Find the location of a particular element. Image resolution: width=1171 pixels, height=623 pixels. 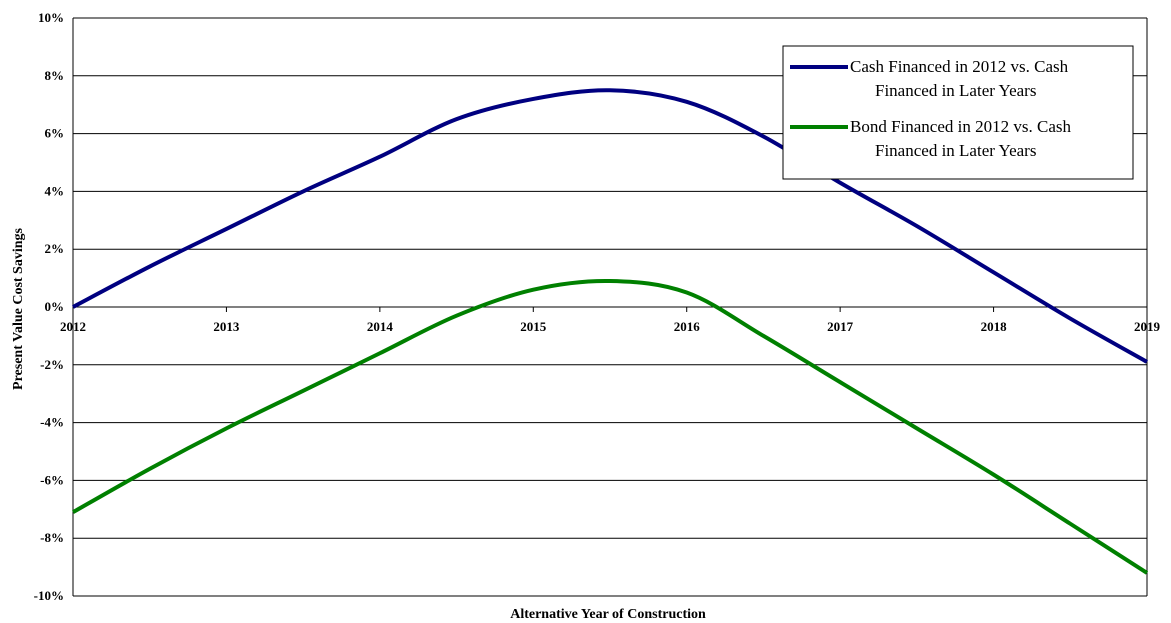

y-tick-label: 6% is located at coordinates (55, 133).